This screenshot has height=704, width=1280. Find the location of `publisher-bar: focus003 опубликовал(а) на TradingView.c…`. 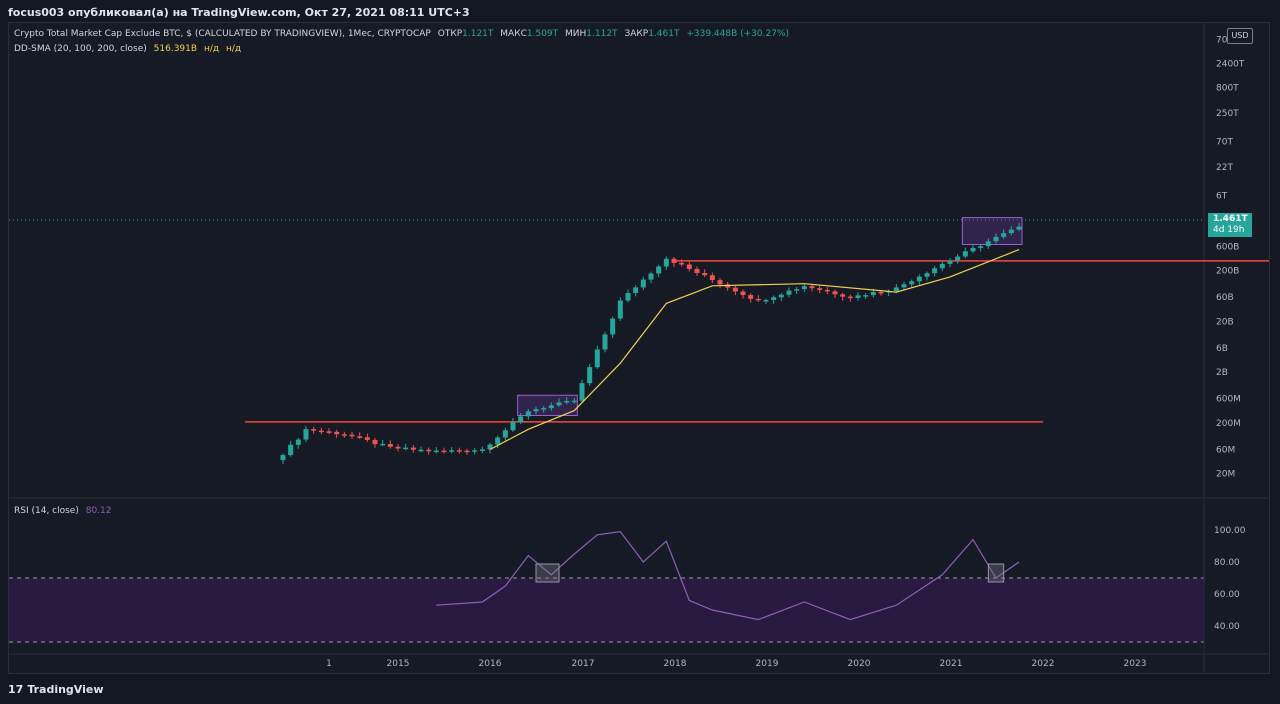

publisher-bar: focus003 опубликовал(а) на TradingView.c… is located at coordinates (640, 12).